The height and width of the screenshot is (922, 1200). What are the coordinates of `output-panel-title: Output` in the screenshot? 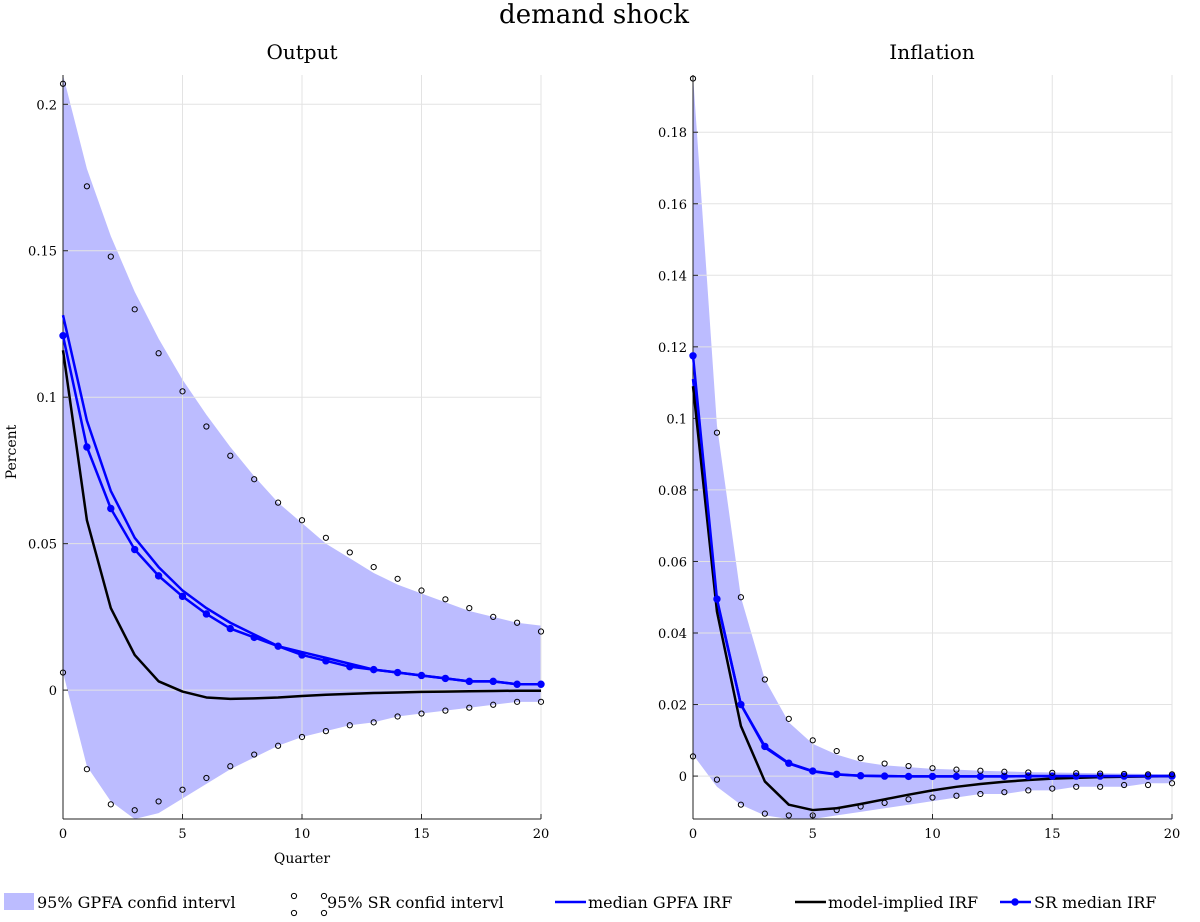 It's located at (301, 52).